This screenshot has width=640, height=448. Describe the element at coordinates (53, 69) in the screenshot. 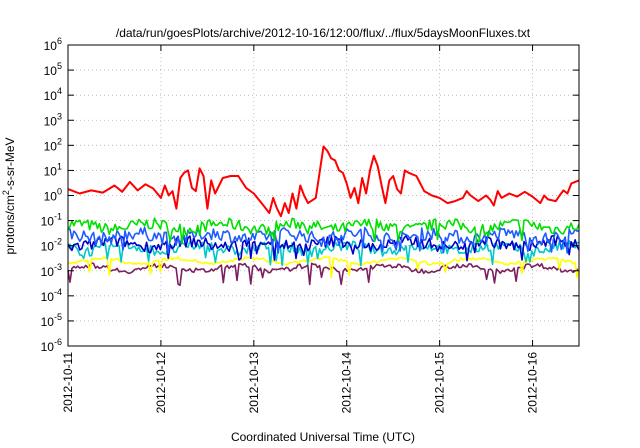

I see `y-tick-label: 10⁵` at that location.